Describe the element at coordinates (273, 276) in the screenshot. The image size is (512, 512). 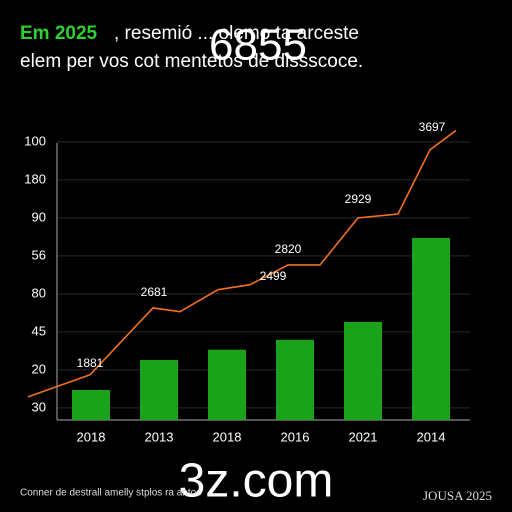
I see `annotation: 2499` at that location.